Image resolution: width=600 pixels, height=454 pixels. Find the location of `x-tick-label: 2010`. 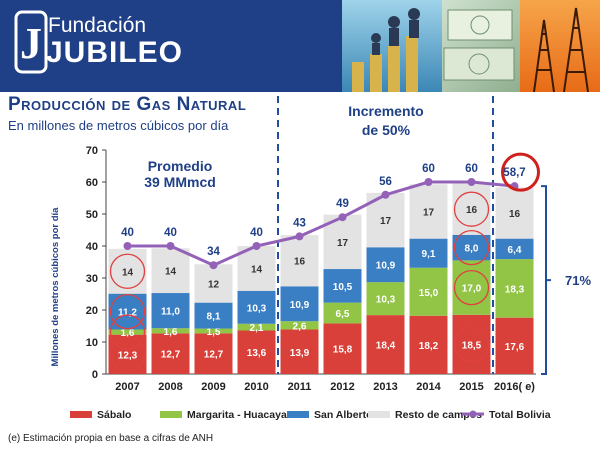

x-tick-label: 2010 is located at coordinates (256, 387).